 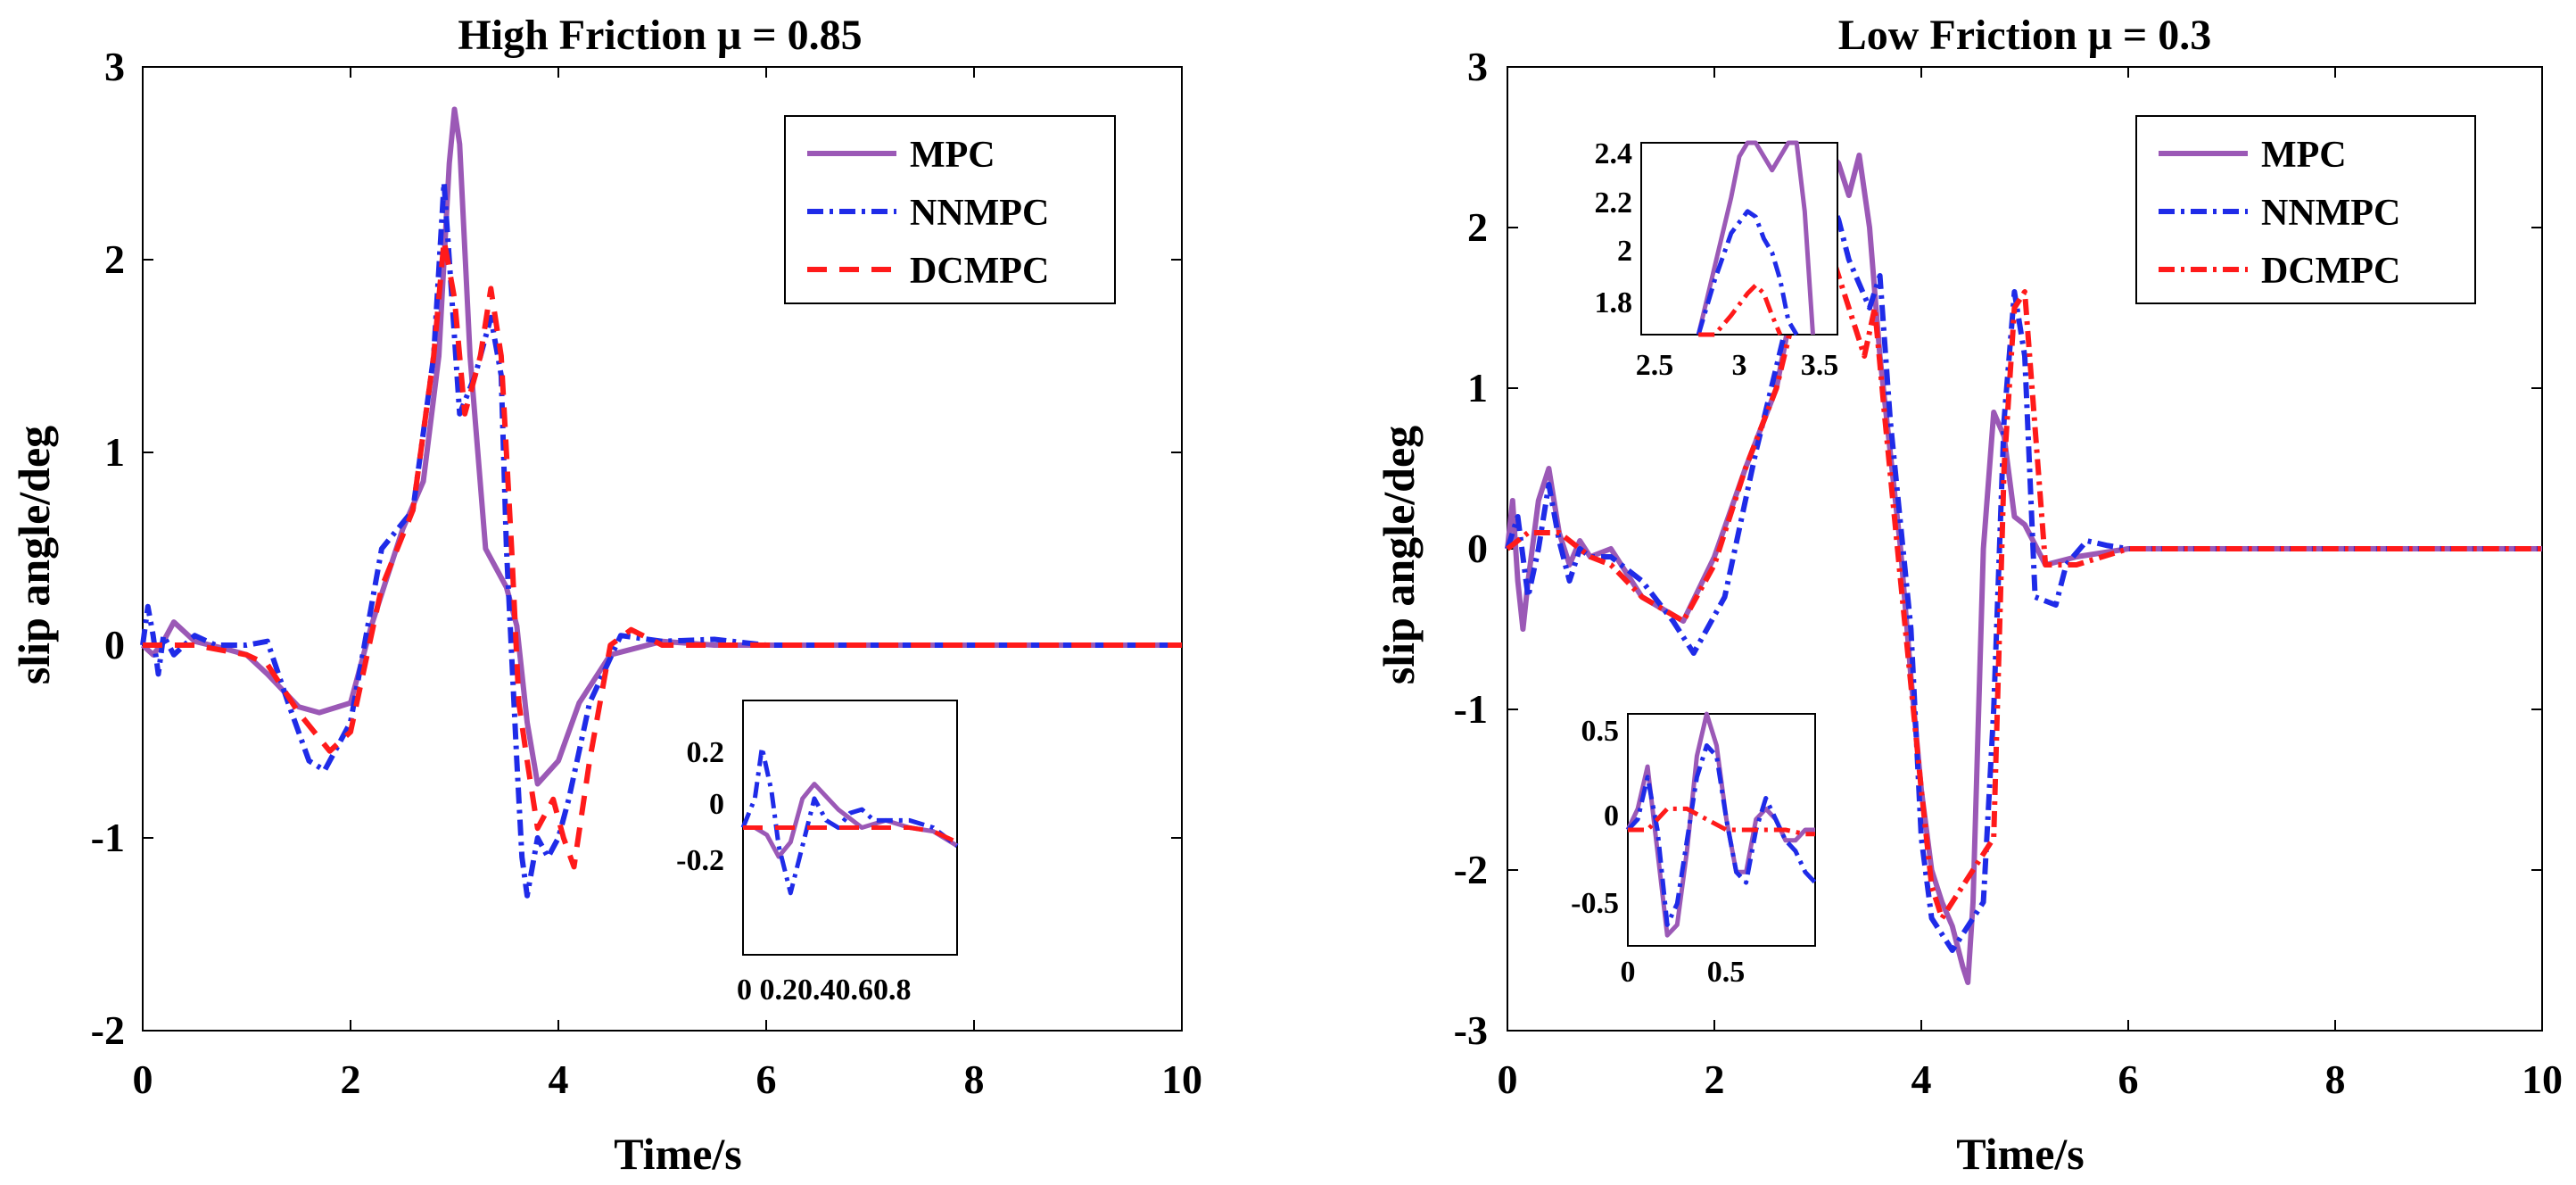 I want to click on inset-x-tick: 2.5, so click(x=1655, y=365).